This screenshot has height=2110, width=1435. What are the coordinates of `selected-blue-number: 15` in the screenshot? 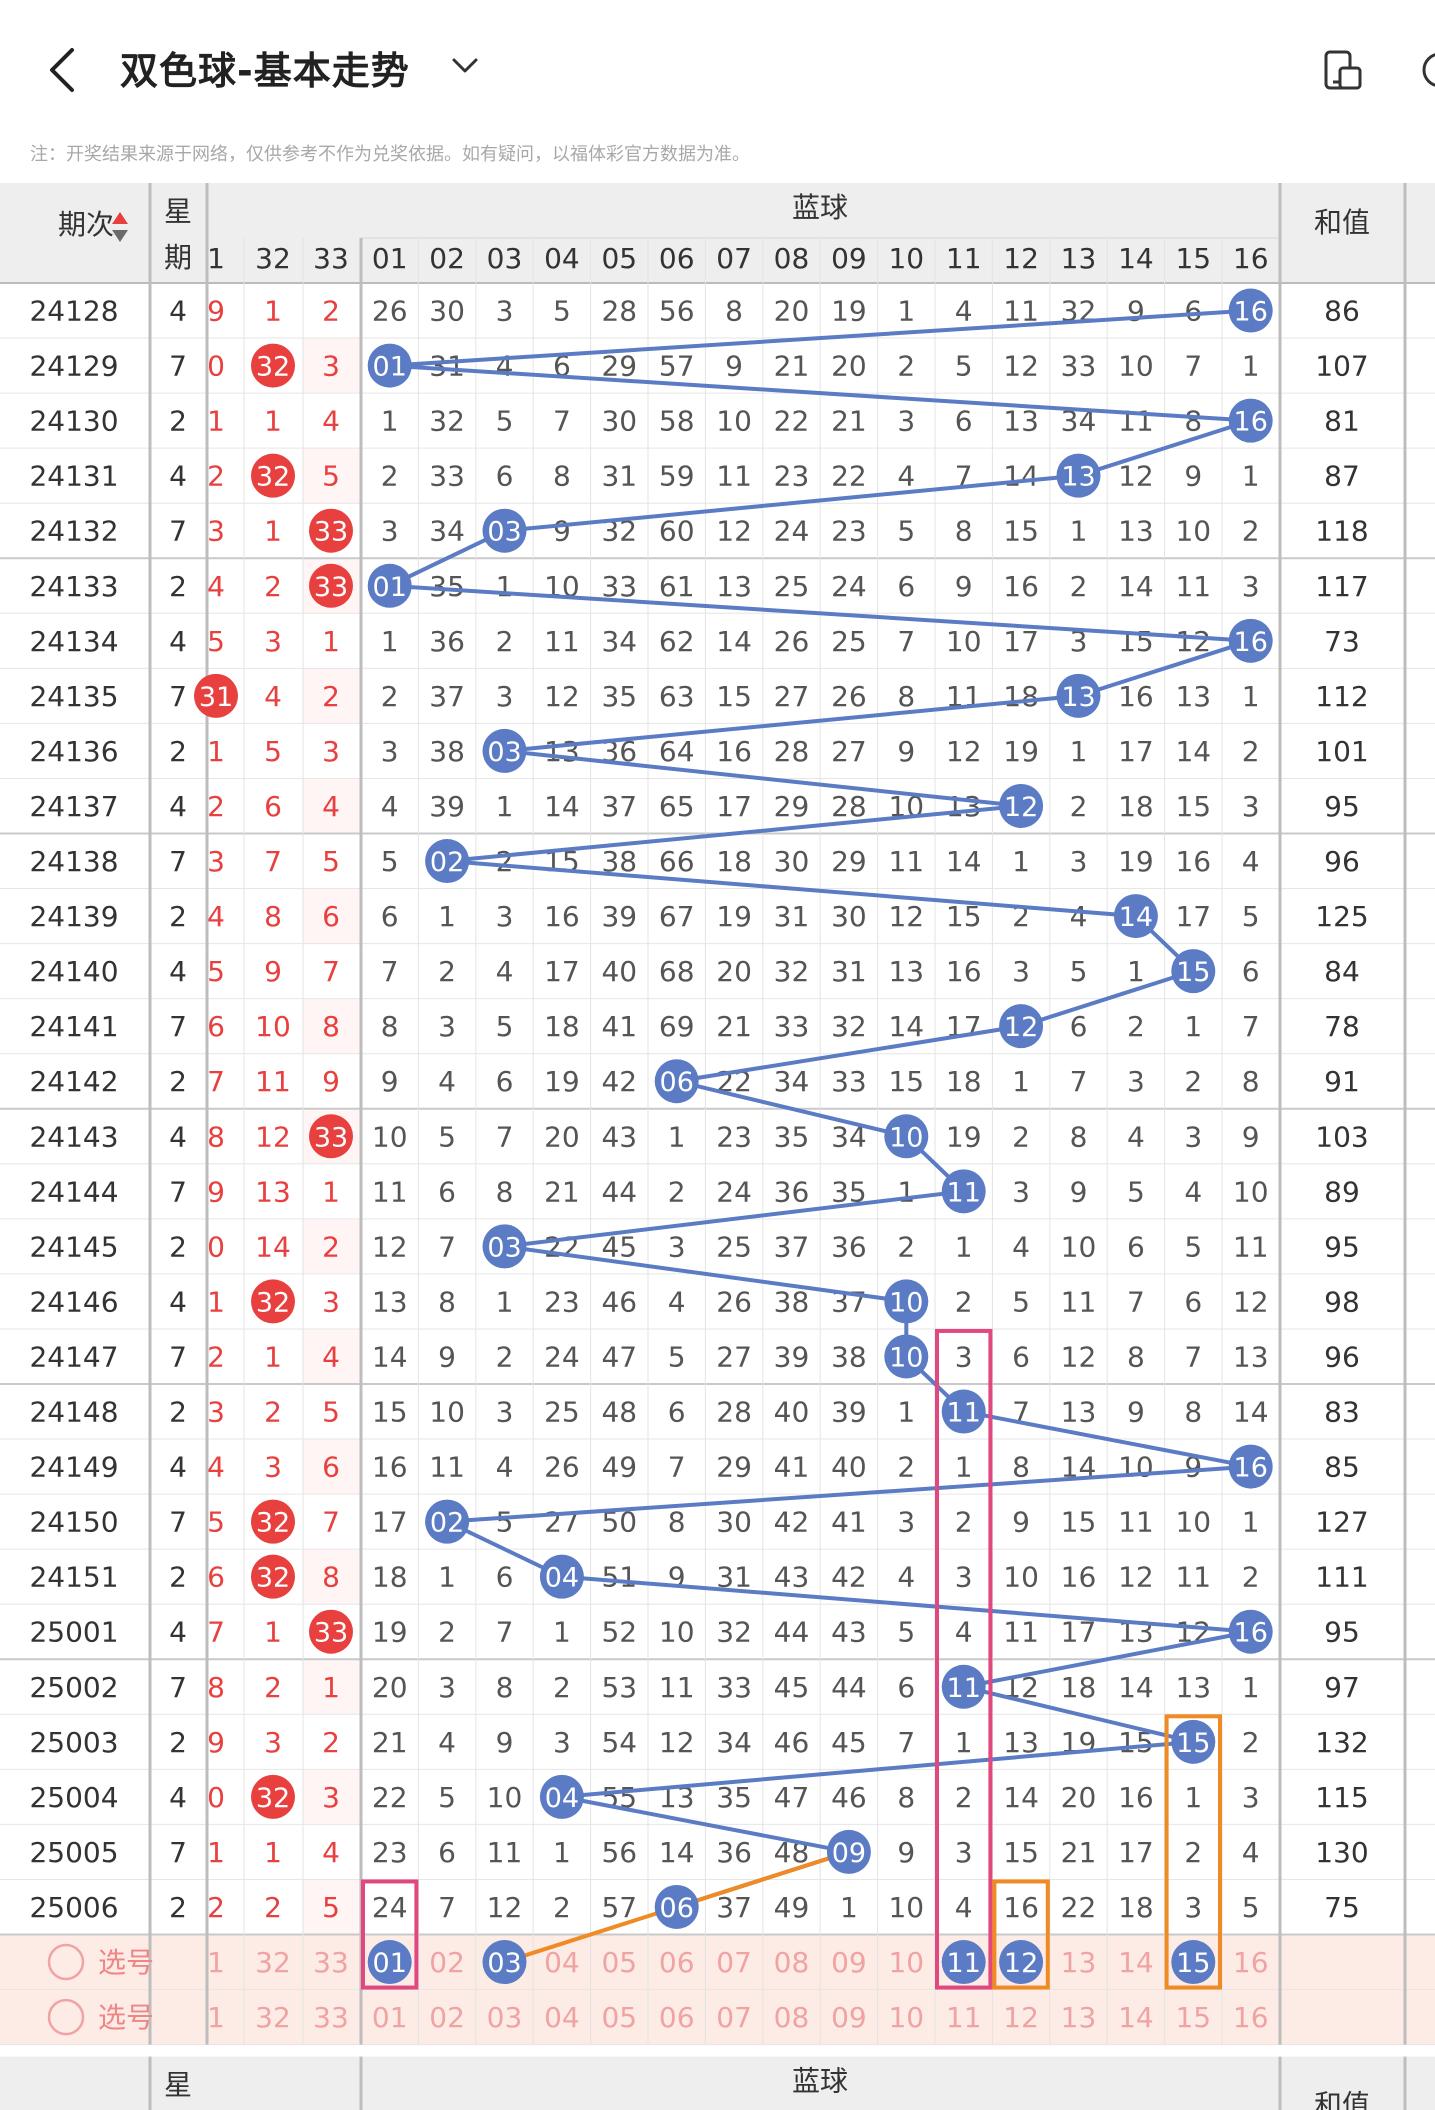 It's located at (1193, 1963).